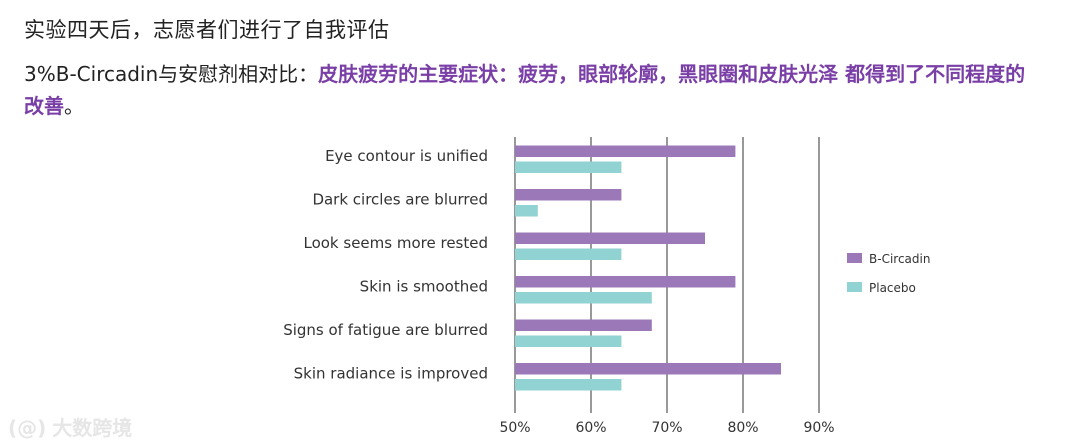  What do you see at coordinates (514, 428) in the screenshot?
I see `x-tick-label: 50%` at bounding box center [514, 428].